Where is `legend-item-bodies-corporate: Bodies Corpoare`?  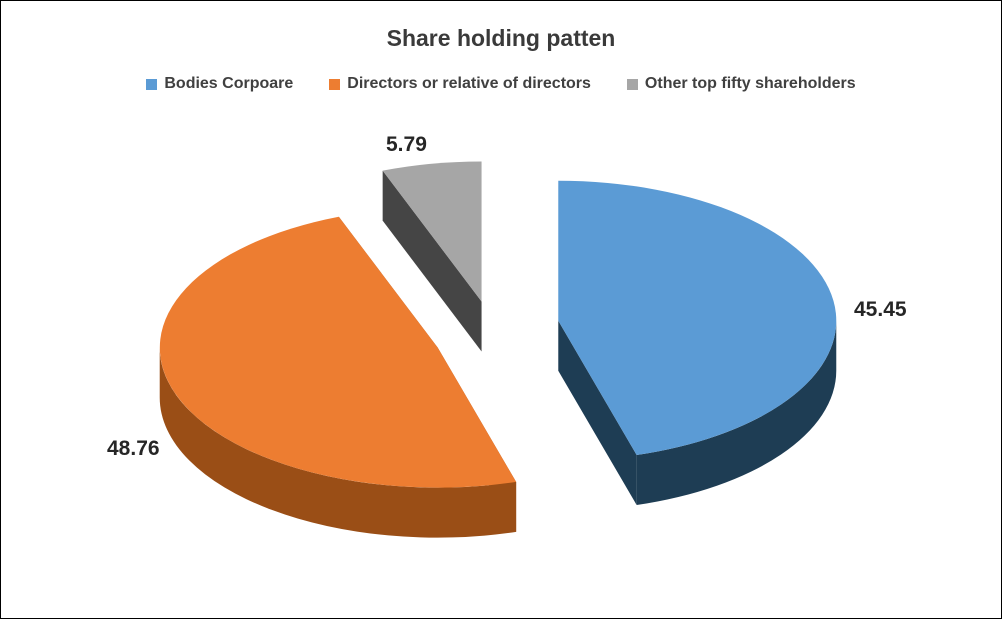 legend-item-bodies-corporate: Bodies Corpoare is located at coordinates (219, 84).